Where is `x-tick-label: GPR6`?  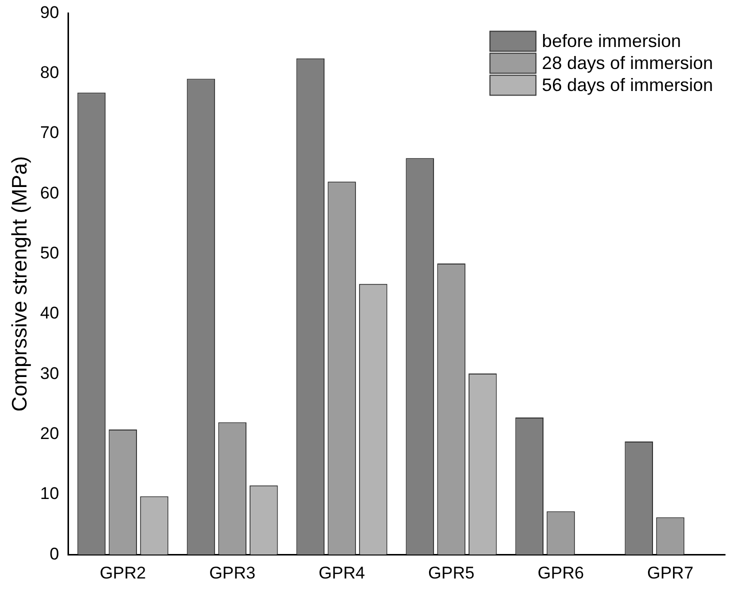 x-tick-label: GPR6 is located at coordinates (561, 572).